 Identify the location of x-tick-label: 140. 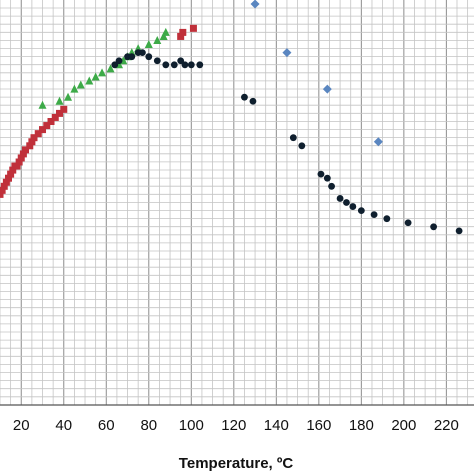
(276, 425).